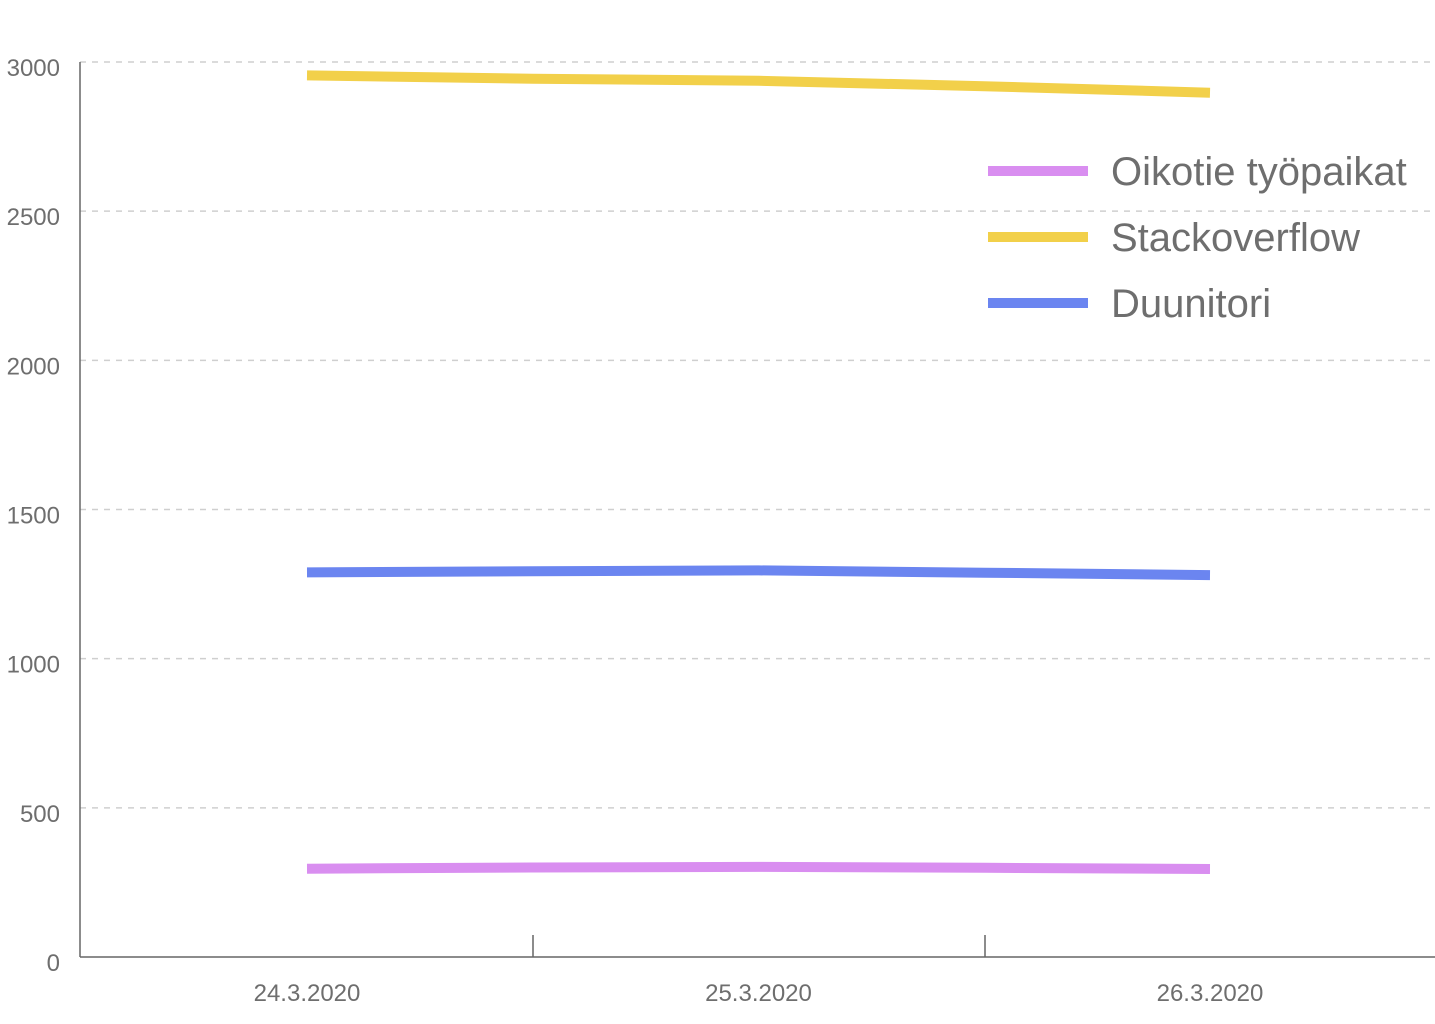 This screenshot has width=1435, height=1024. What do you see at coordinates (33, 68) in the screenshot?
I see `y-tick-label: 3000` at bounding box center [33, 68].